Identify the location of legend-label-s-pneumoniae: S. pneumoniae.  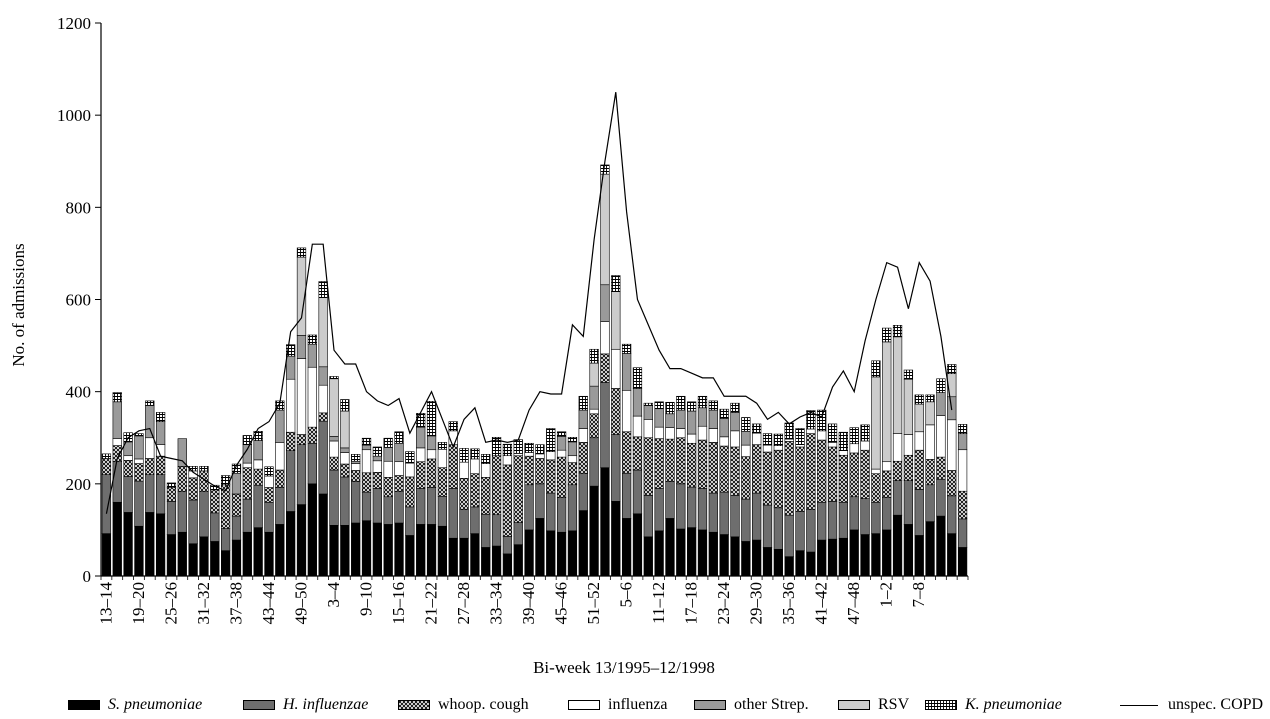
(155, 704).